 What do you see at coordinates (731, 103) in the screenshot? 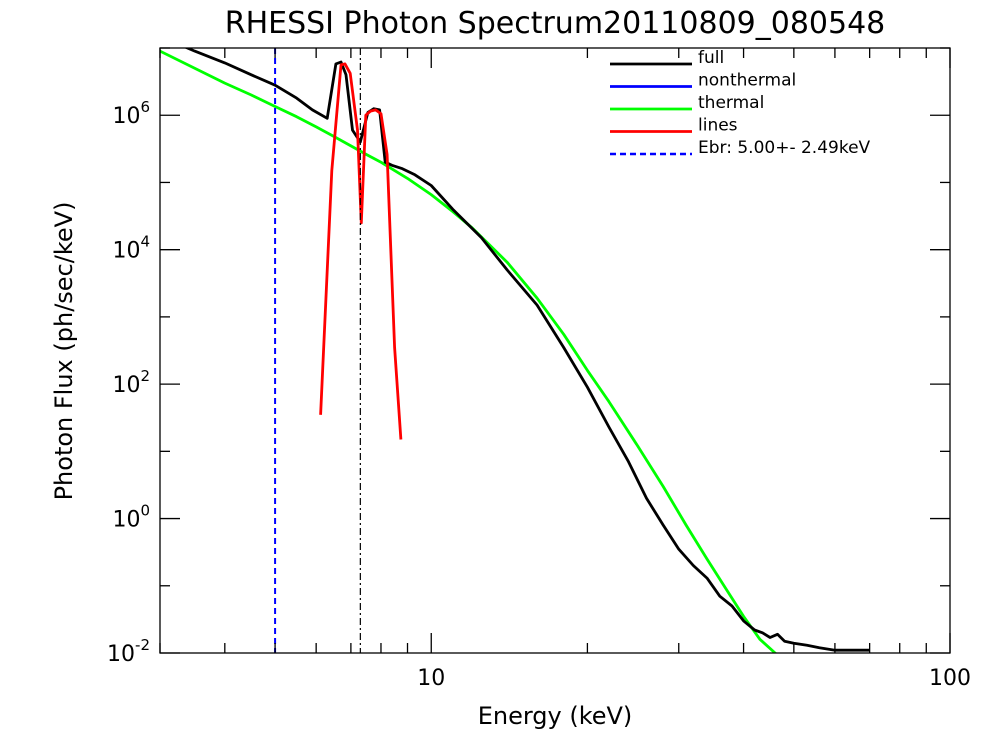
I see `legend-label-thermal: thermal` at bounding box center [731, 103].